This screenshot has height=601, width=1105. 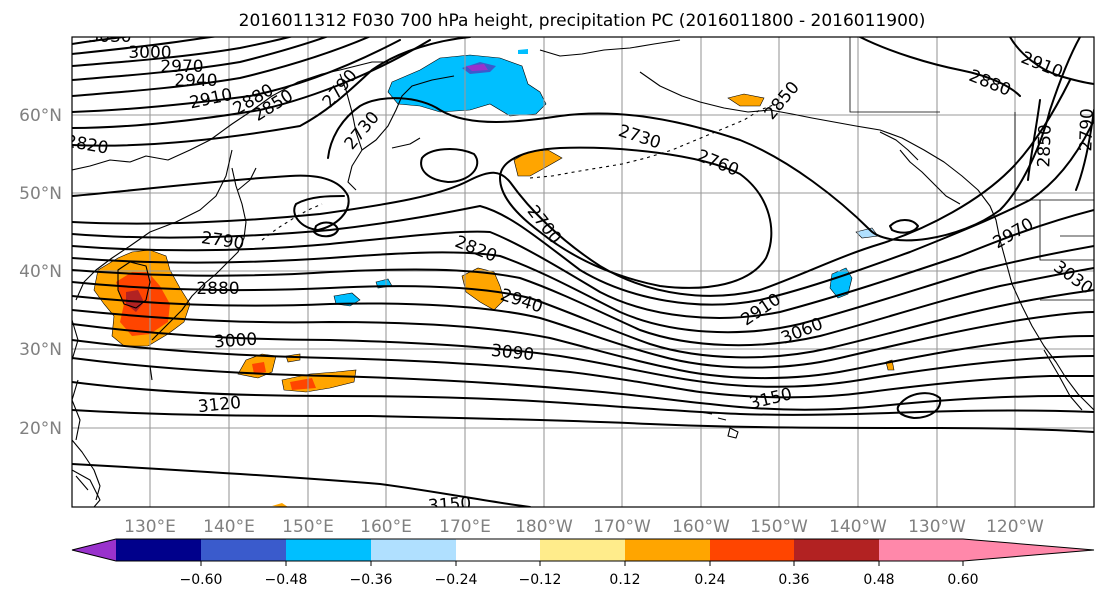 I want to click on lat-label: 50°N, so click(x=40, y=194).